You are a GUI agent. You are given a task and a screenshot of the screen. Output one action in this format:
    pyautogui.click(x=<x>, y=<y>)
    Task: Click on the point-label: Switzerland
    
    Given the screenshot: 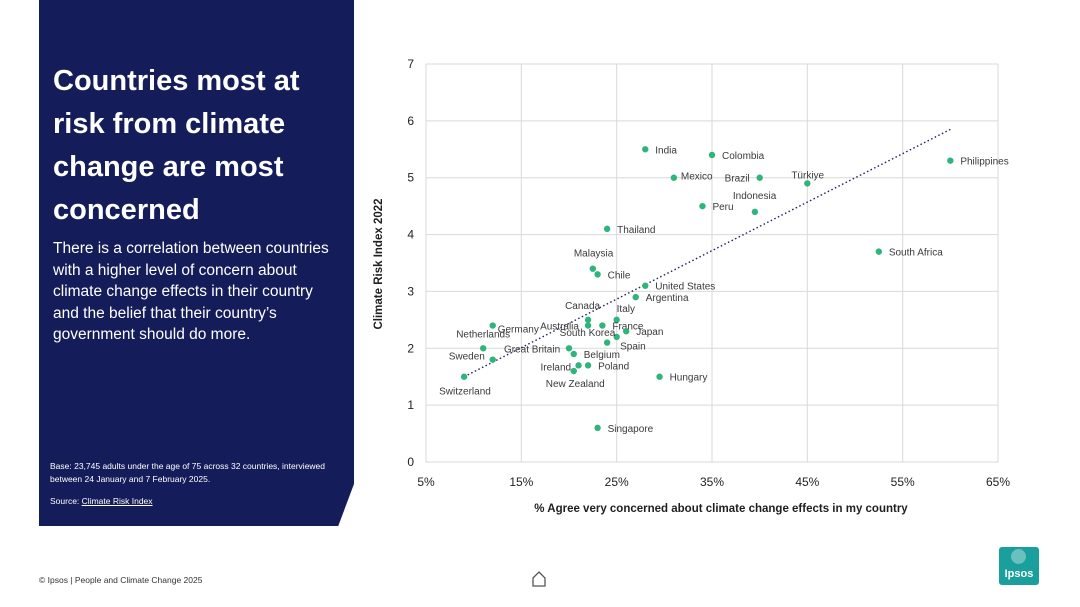 What is the action you would take?
    pyautogui.click(x=465, y=392)
    